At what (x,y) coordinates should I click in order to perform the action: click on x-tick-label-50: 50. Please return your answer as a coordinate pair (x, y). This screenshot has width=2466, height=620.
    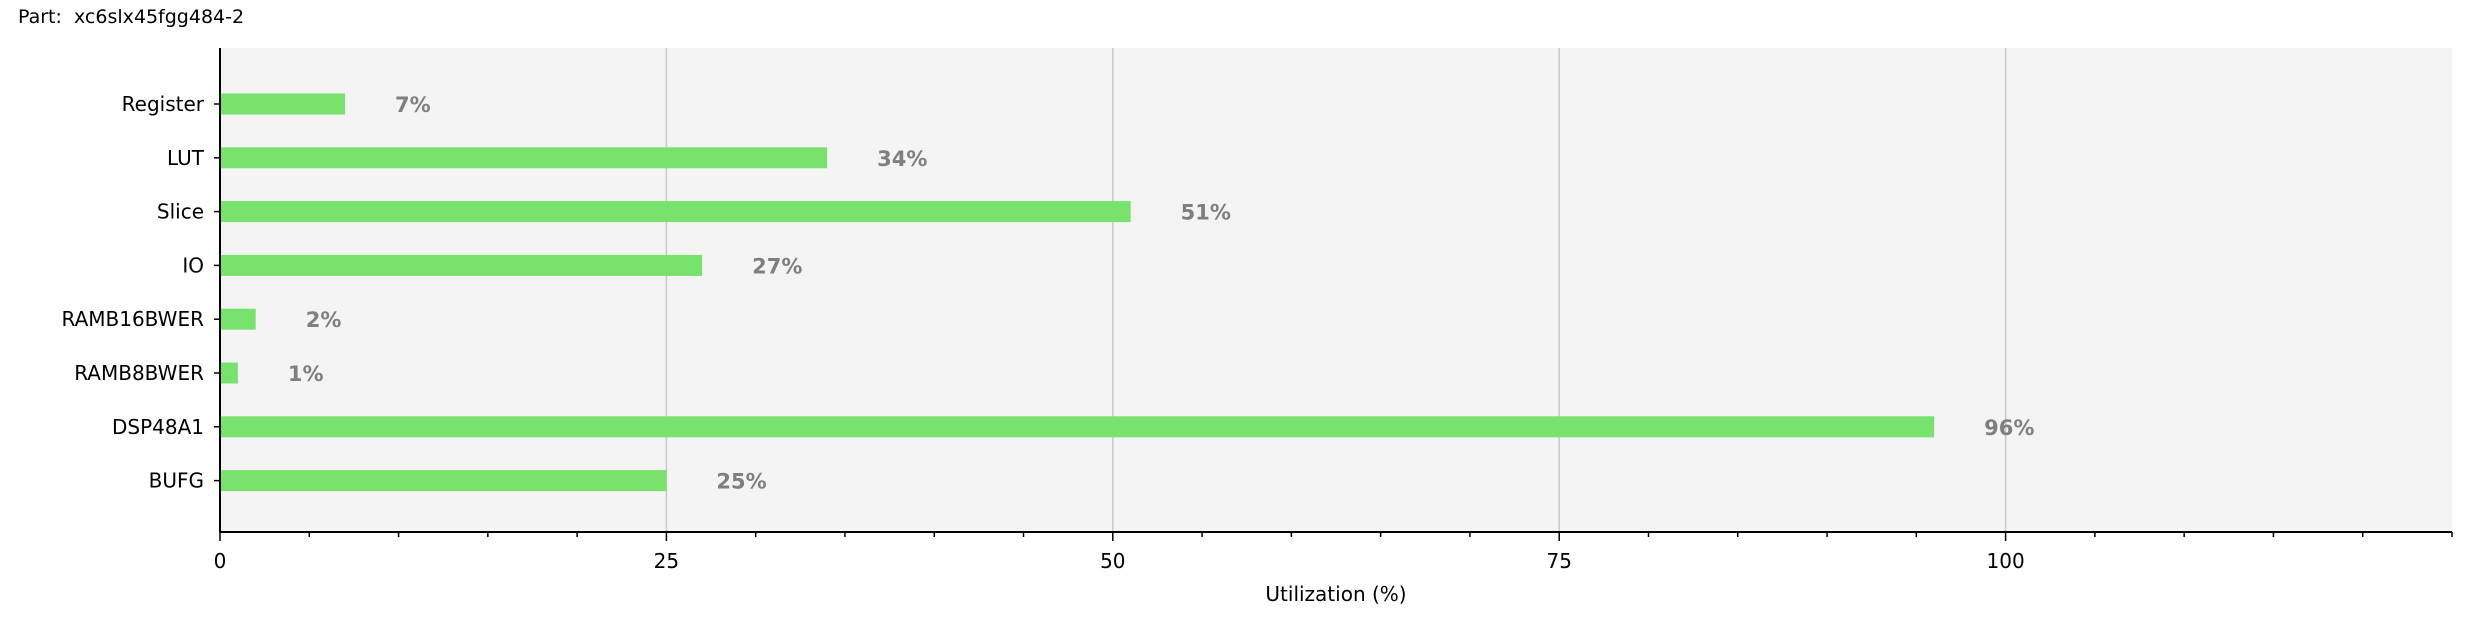
    Looking at the image, I should click on (1112, 561).